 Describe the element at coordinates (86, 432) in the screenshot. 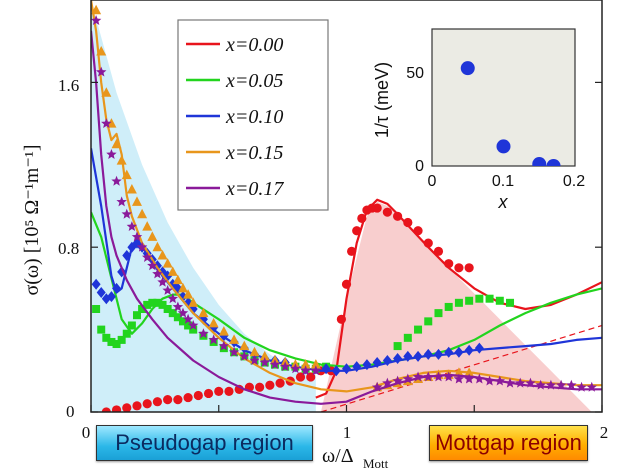

I see `x-tick-0: 0` at that location.